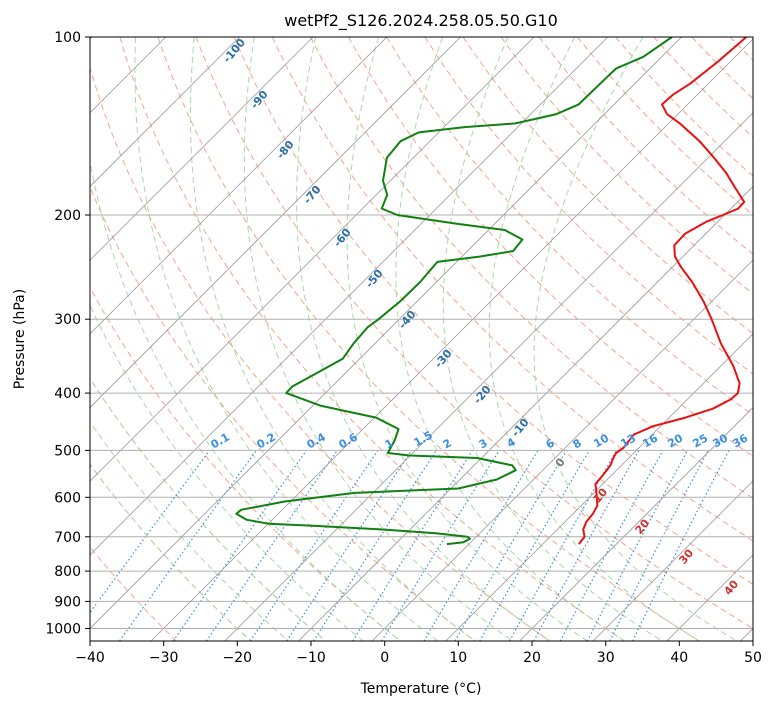 This screenshot has width=775, height=708. Describe the element at coordinates (20, 339) in the screenshot. I see `y-axis-label: Pressure (hPa)` at that location.